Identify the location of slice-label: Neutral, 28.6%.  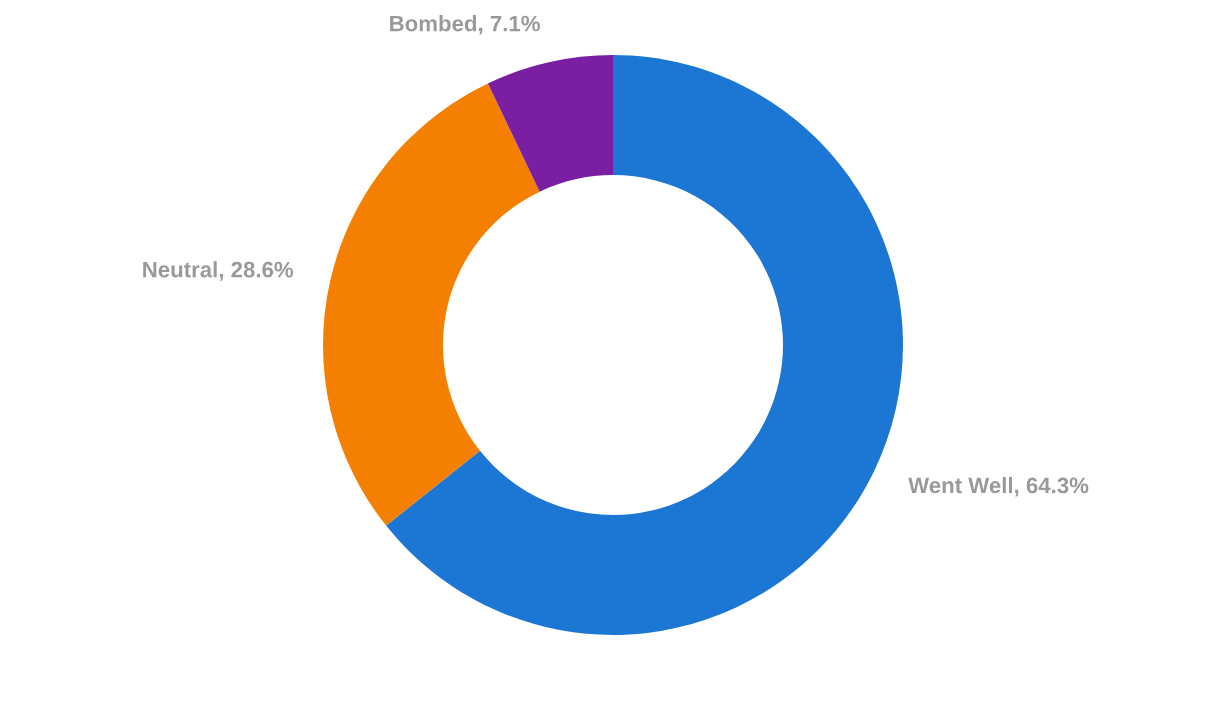
(218, 271).